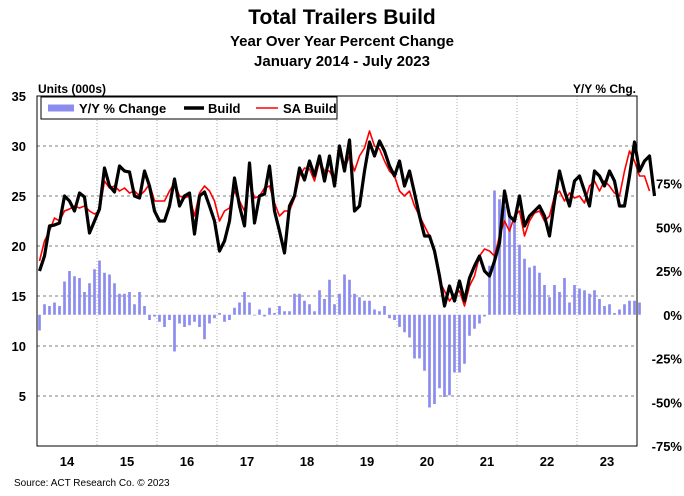 This screenshot has height=496, width=684. What do you see at coordinates (667, 359) in the screenshot?
I see `right-tick-label: -25%` at bounding box center [667, 359].